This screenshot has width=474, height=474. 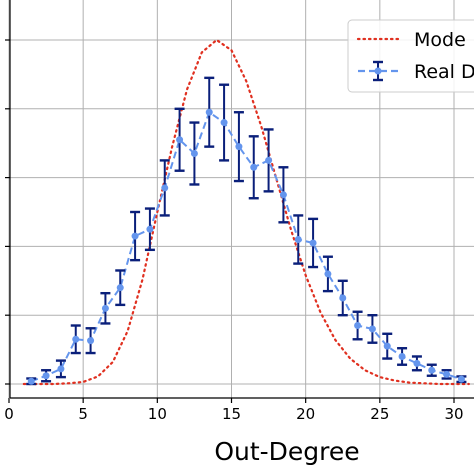 What do you see at coordinates (305, 414) in the screenshot?
I see `x-tick-label-4: 20` at bounding box center [305, 414].